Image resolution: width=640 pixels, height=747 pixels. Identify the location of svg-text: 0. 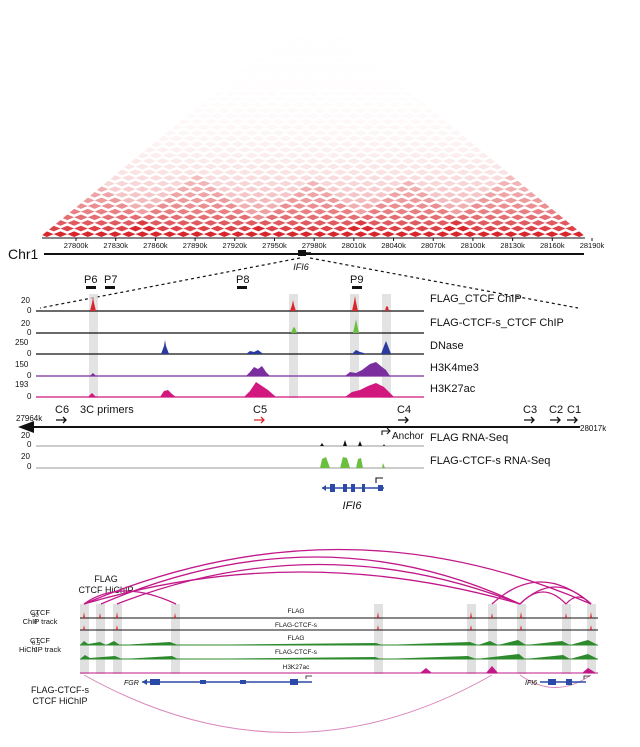
(36, 623).